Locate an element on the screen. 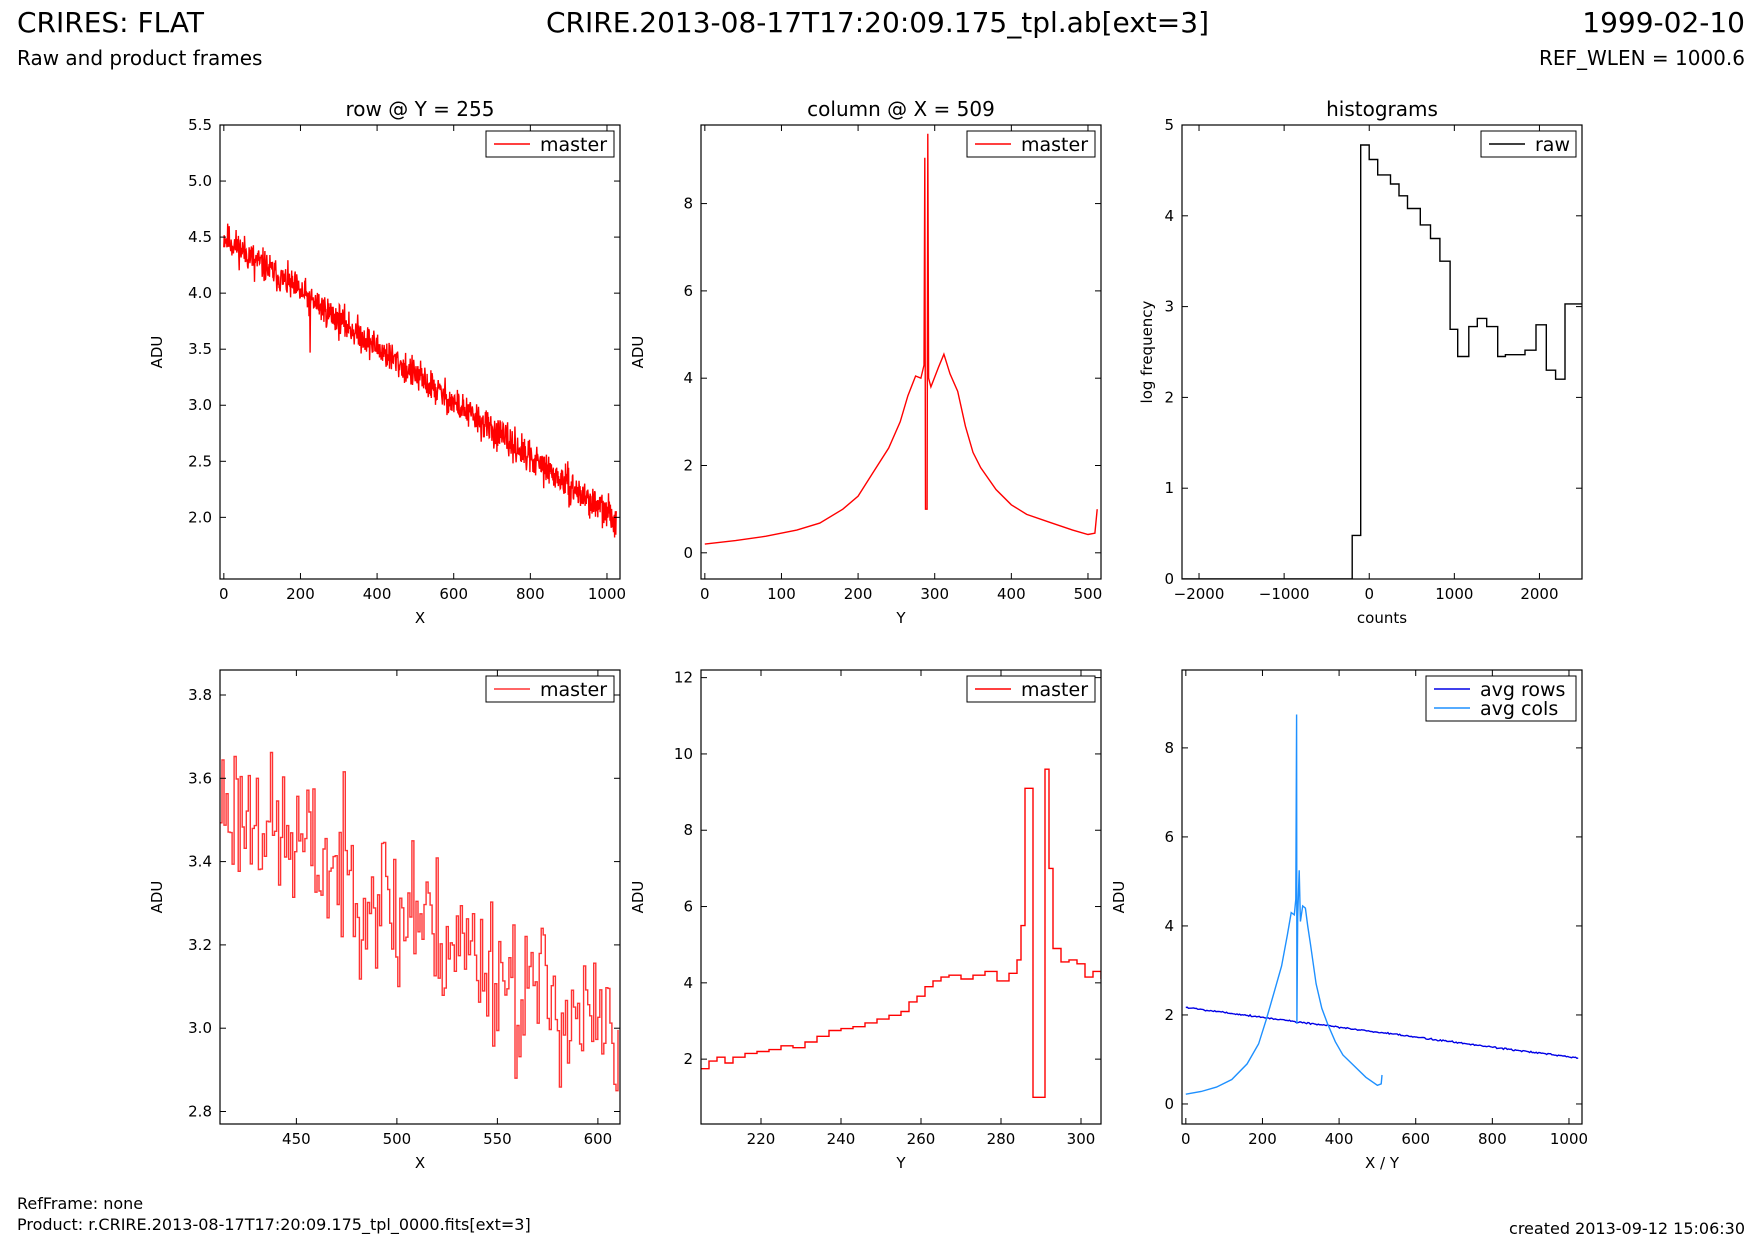  y-tick-label: 5 is located at coordinates (1169, 125).